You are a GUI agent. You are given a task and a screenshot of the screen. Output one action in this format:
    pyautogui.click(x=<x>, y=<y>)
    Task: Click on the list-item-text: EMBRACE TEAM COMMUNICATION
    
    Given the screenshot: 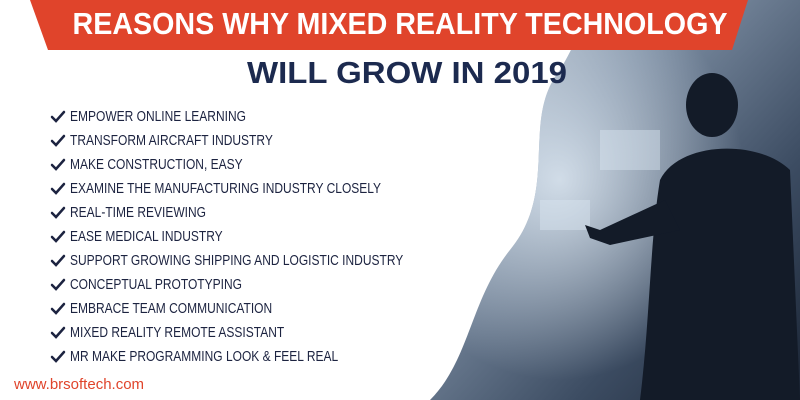 What is the action you would take?
    pyautogui.click(x=171, y=308)
    